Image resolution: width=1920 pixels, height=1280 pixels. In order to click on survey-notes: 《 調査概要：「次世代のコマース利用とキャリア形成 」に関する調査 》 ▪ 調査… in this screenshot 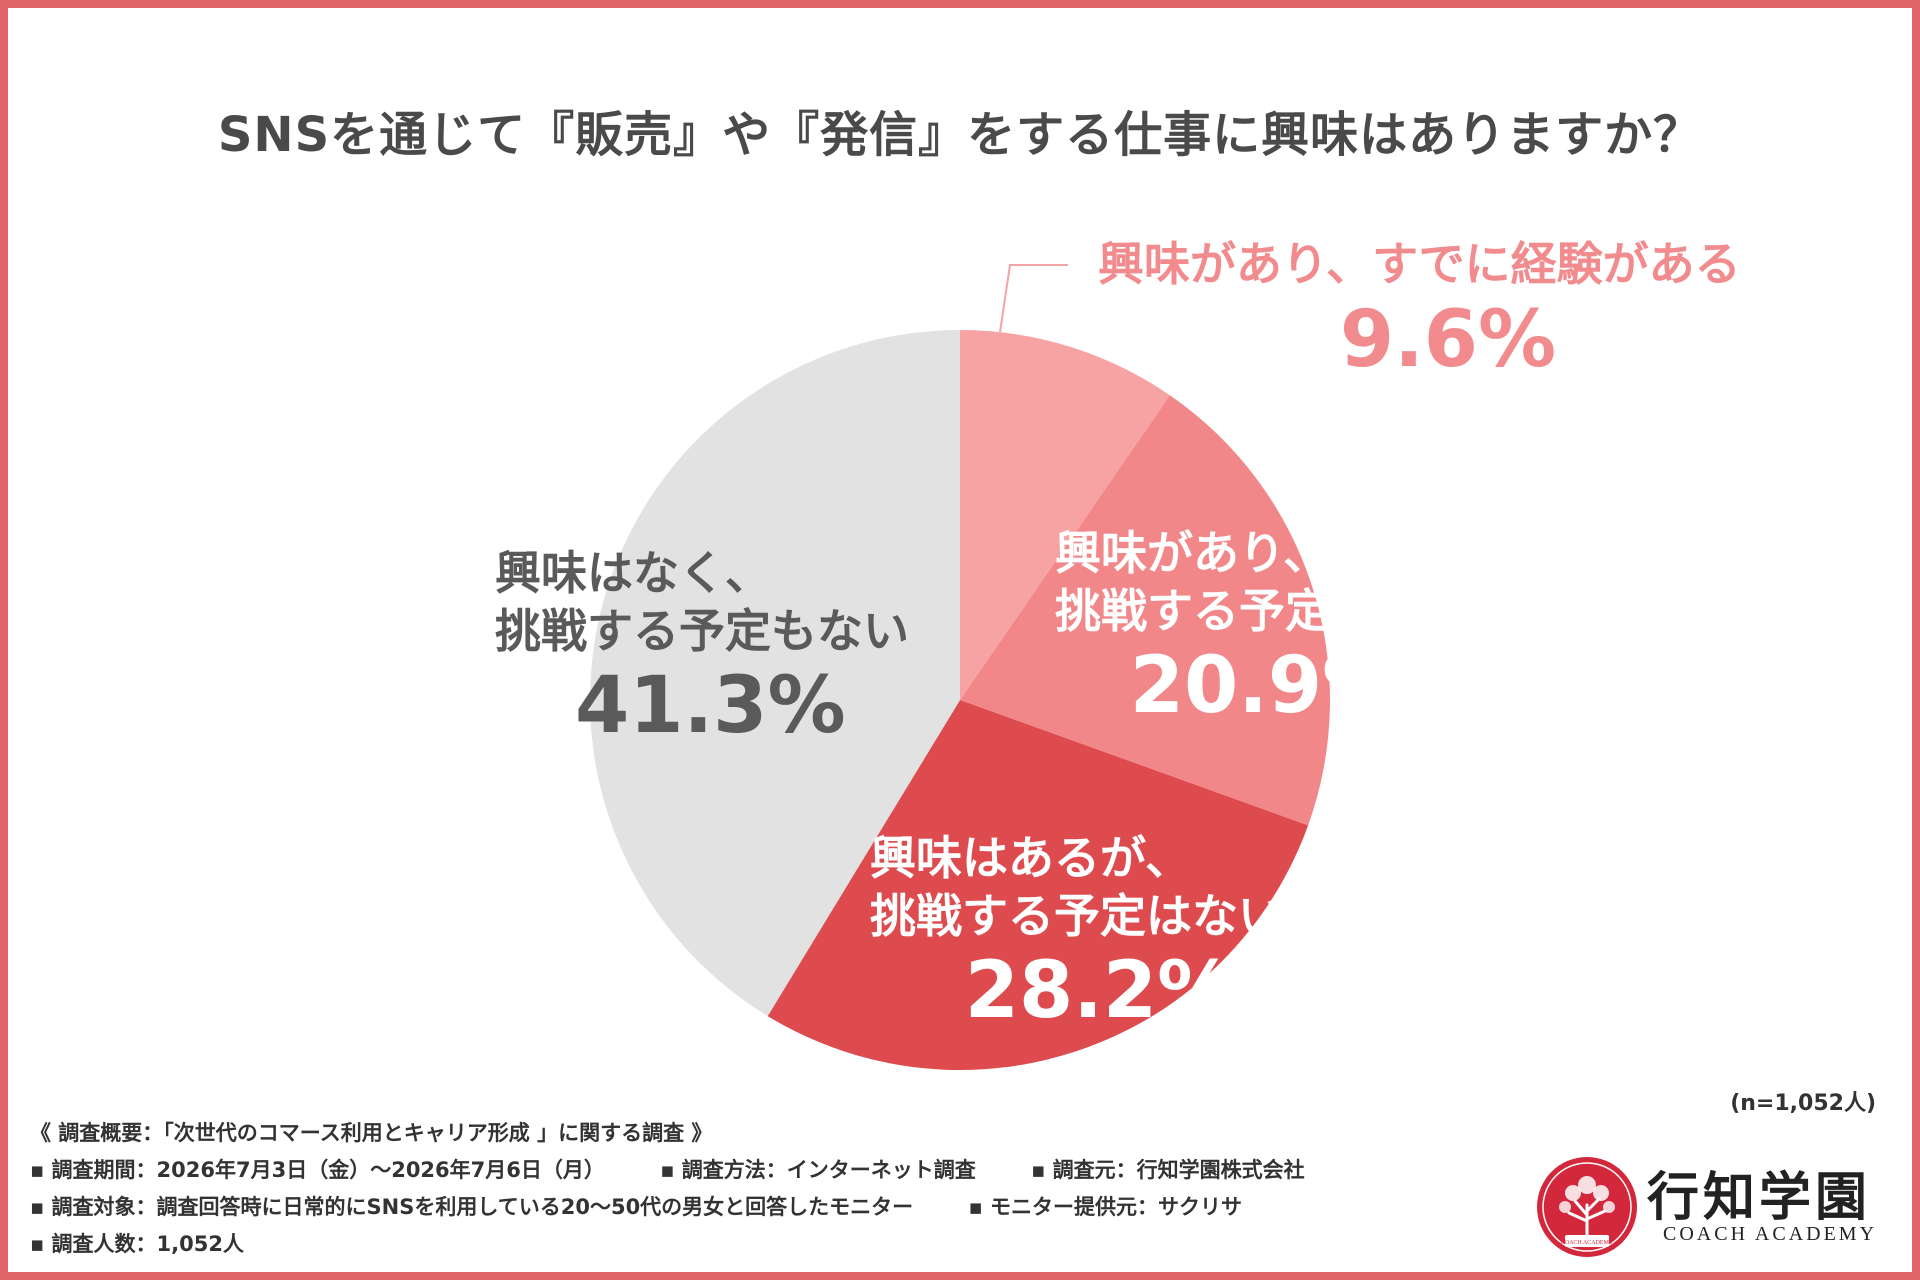, I will do `click(667, 1189)`.